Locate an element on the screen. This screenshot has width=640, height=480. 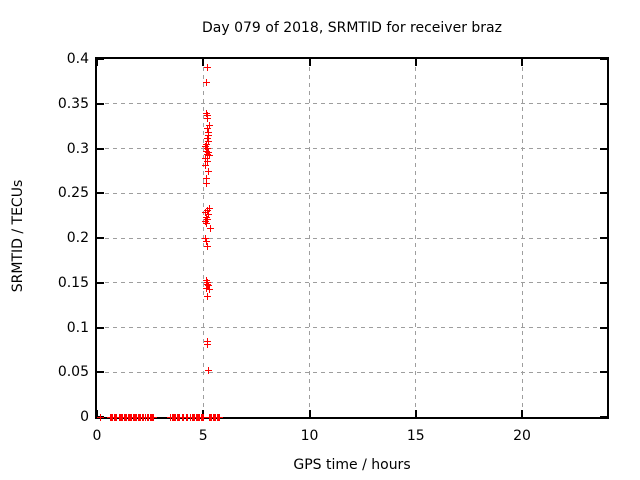
x-tick-label: 20 is located at coordinates (522, 436).